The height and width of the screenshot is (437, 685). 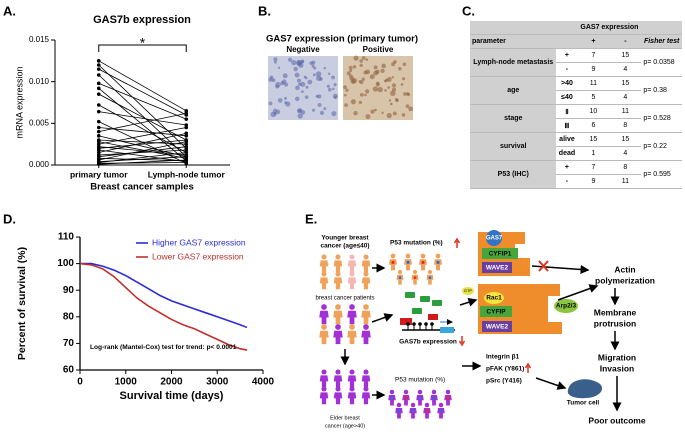 I want to click on table-row: dead 1 4, so click(x=576, y=153).